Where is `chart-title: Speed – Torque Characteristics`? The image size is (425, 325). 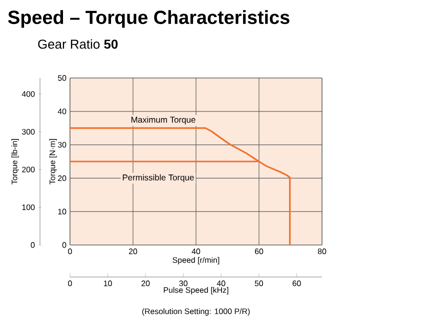 chart-title: Speed – Torque Characteristics is located at coordinates (149, 19).